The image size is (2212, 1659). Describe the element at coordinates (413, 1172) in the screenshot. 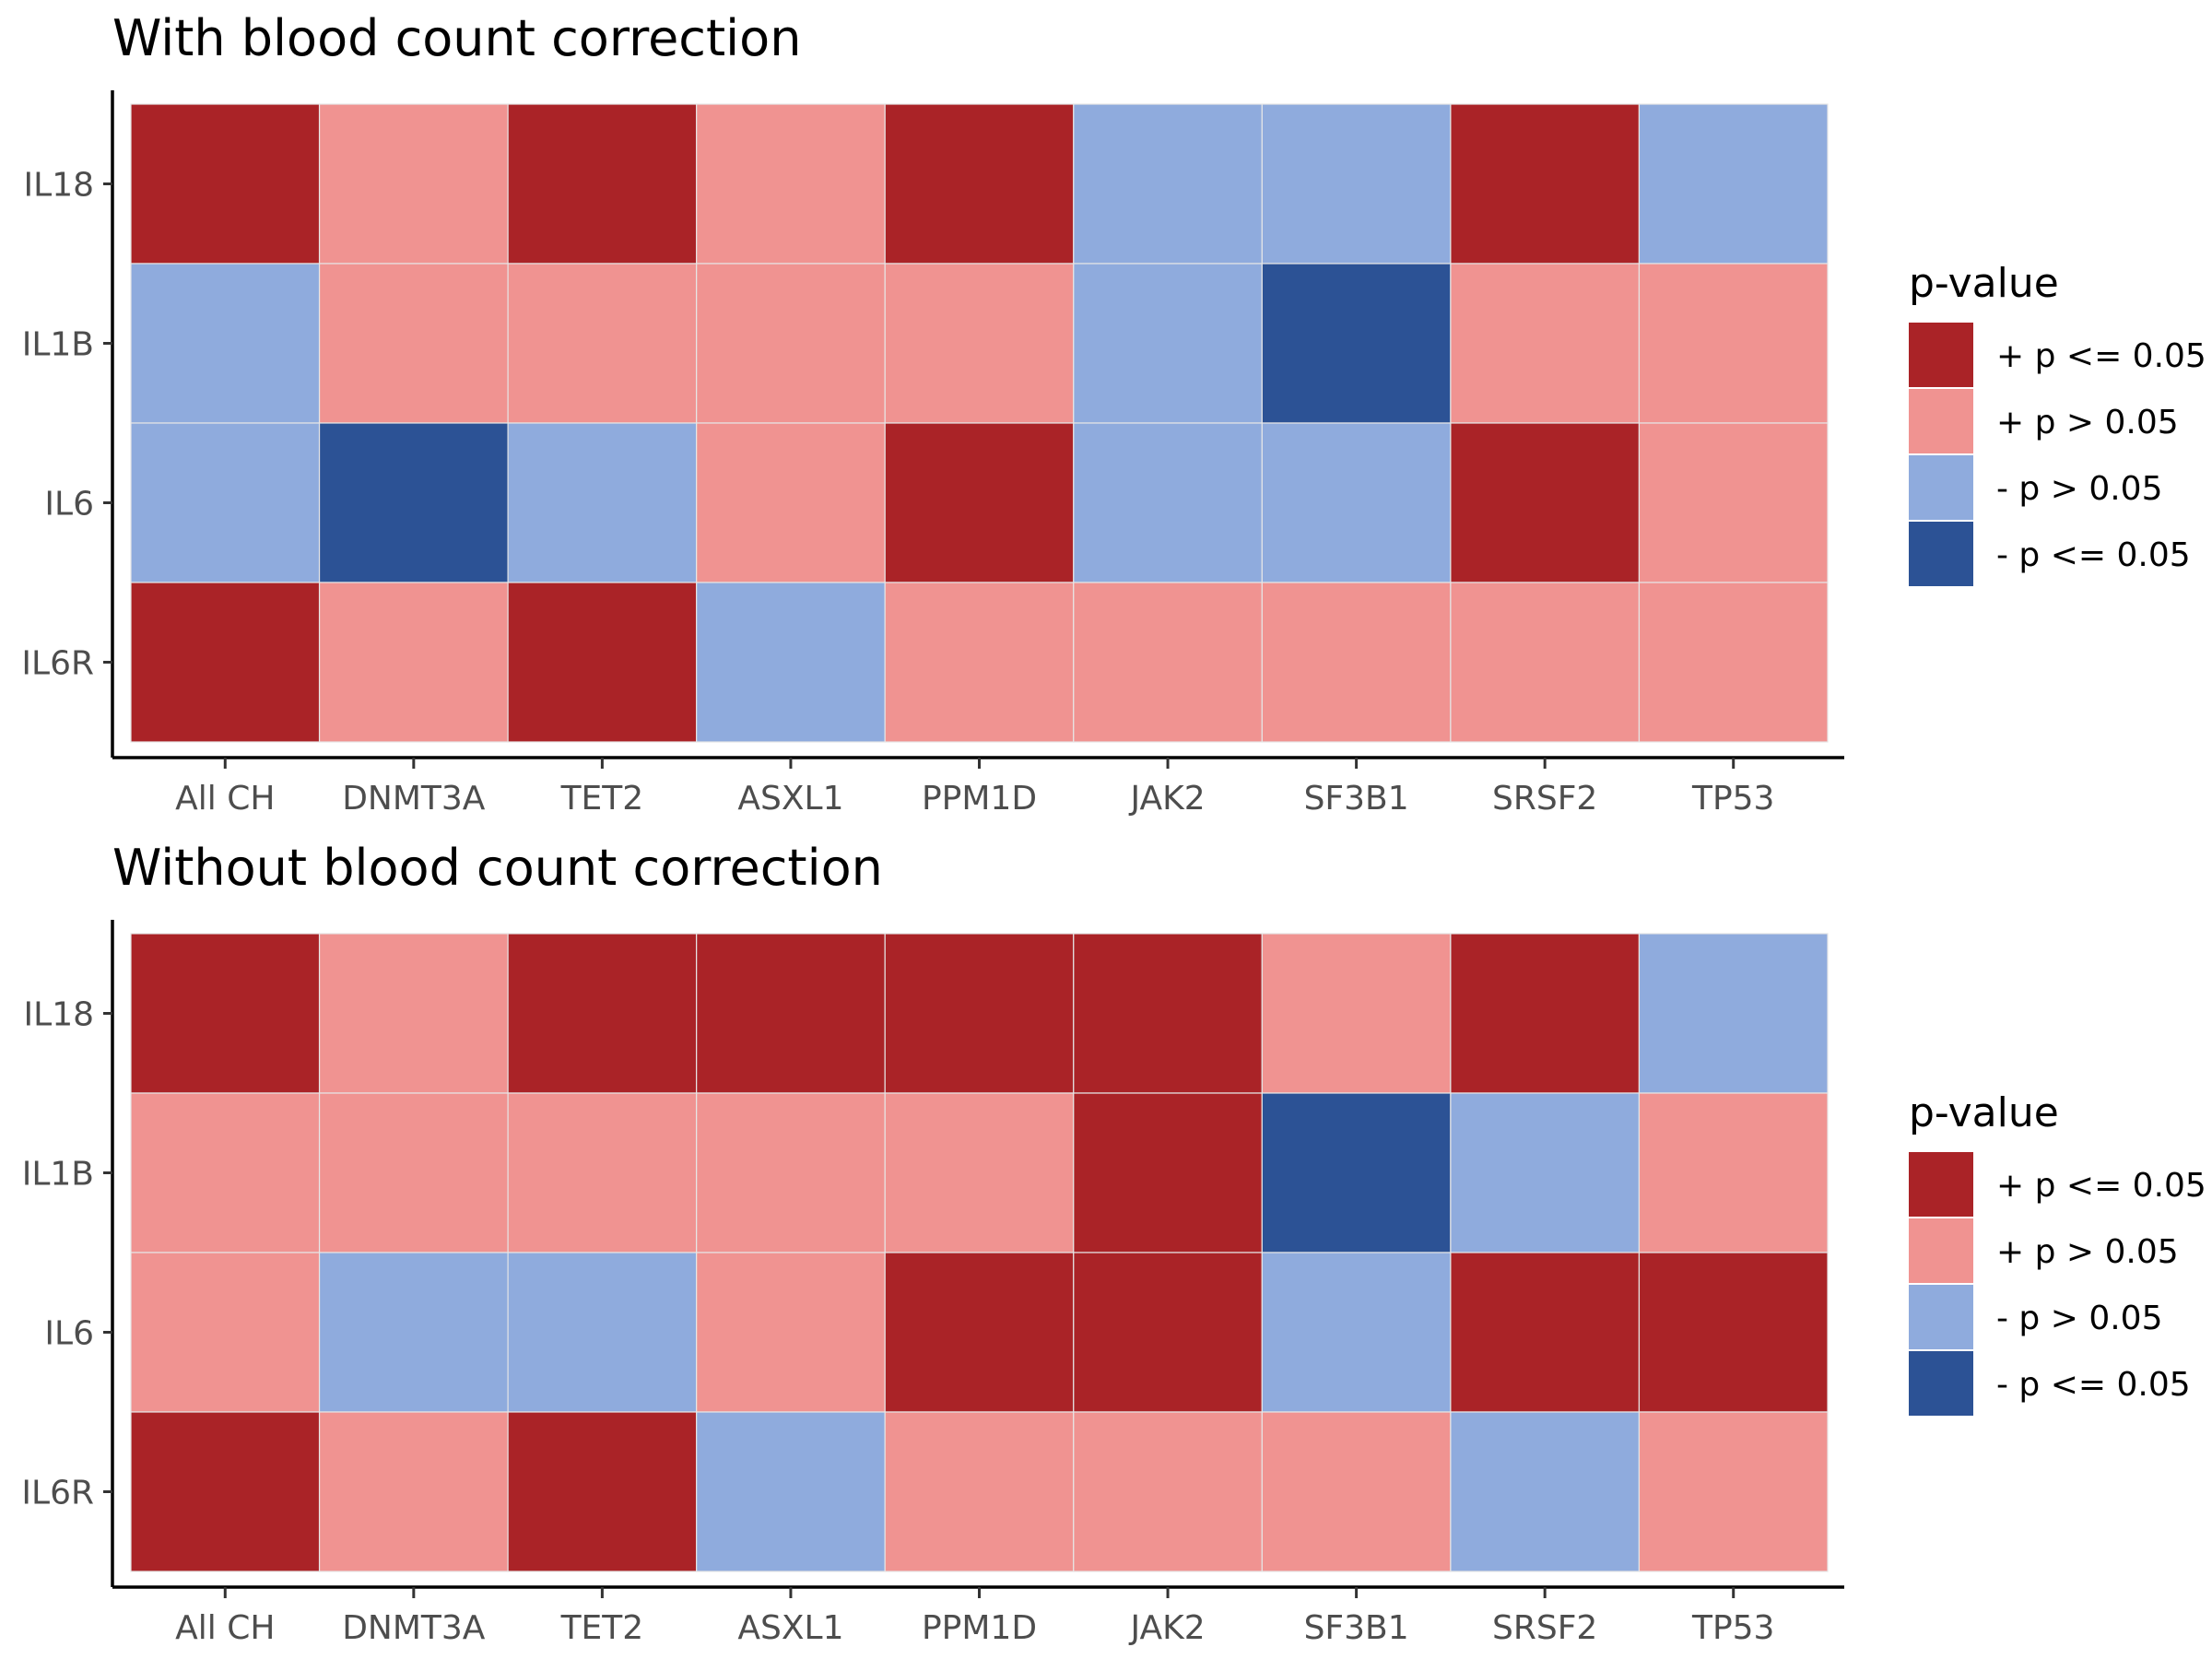

I see `heatmap-cell-IL1B-DNMT3A` at that location.